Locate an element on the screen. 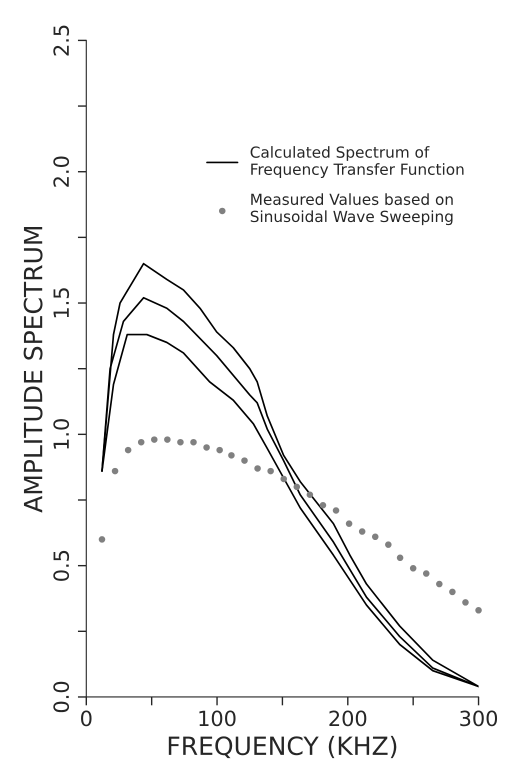  x-tick-label: 300 is located at coordinates (479, 718).